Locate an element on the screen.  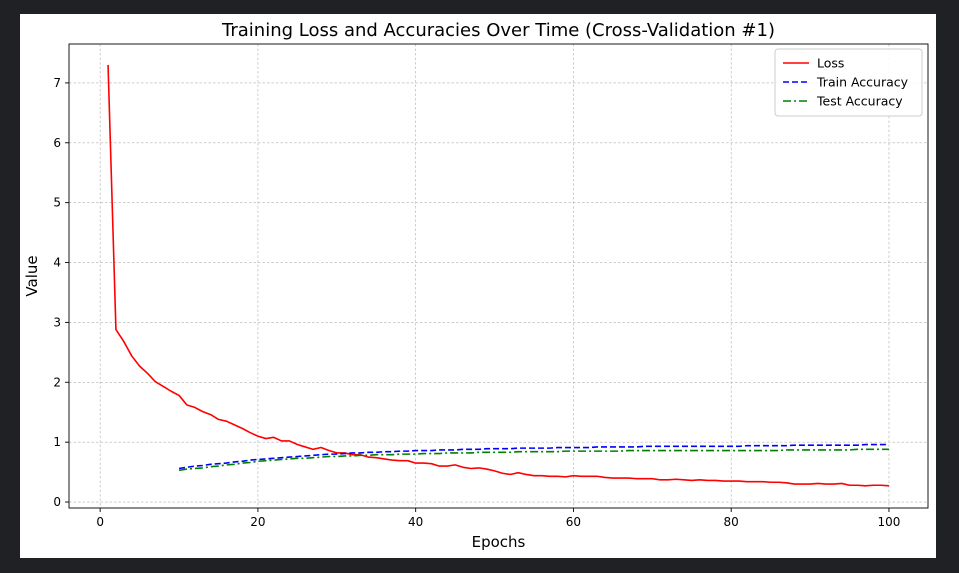
x-tick-label: 20 is located at coordinates (257, 522).